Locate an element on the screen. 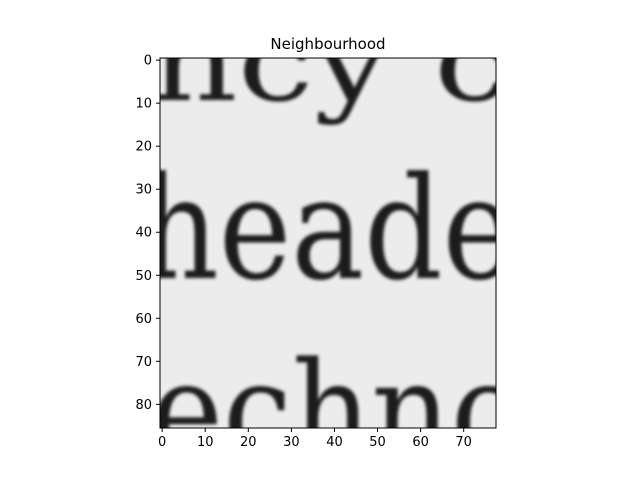 This screenshot has width=640, height=480. figure-title: Neighbourhood is located at coordinates (327, 44).